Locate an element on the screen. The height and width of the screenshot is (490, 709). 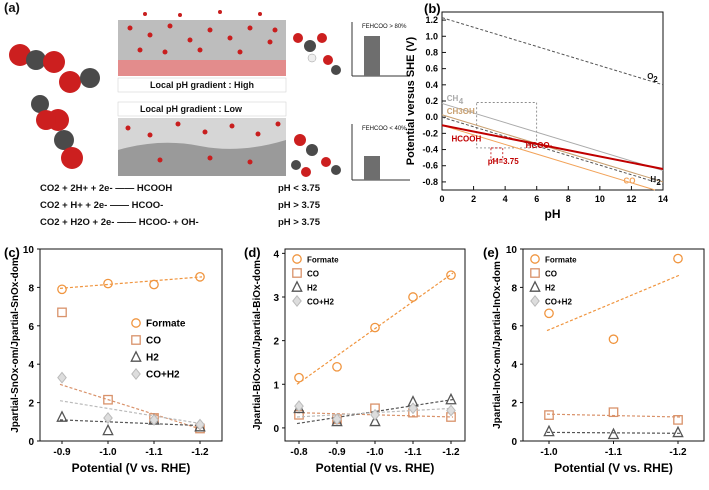
label-hcoo: HCOO- is located at coordinates (539, 145).